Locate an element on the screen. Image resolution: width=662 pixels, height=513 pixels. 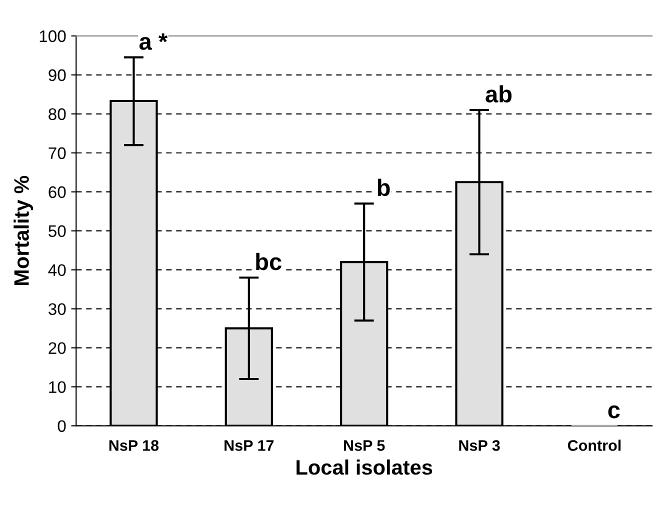
y-tick-label: 70 is located at coordinates (57, 153).